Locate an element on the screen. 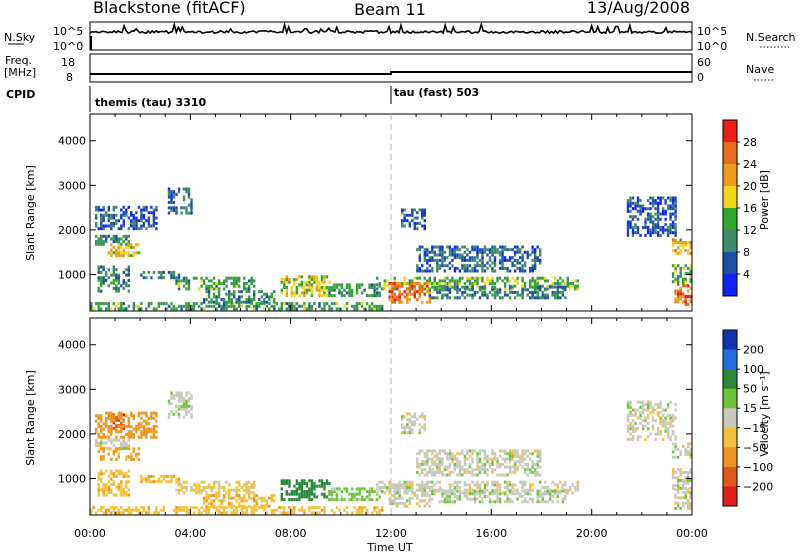  velocity-ytick-label: 4000 is located at coordinates (72, 345).